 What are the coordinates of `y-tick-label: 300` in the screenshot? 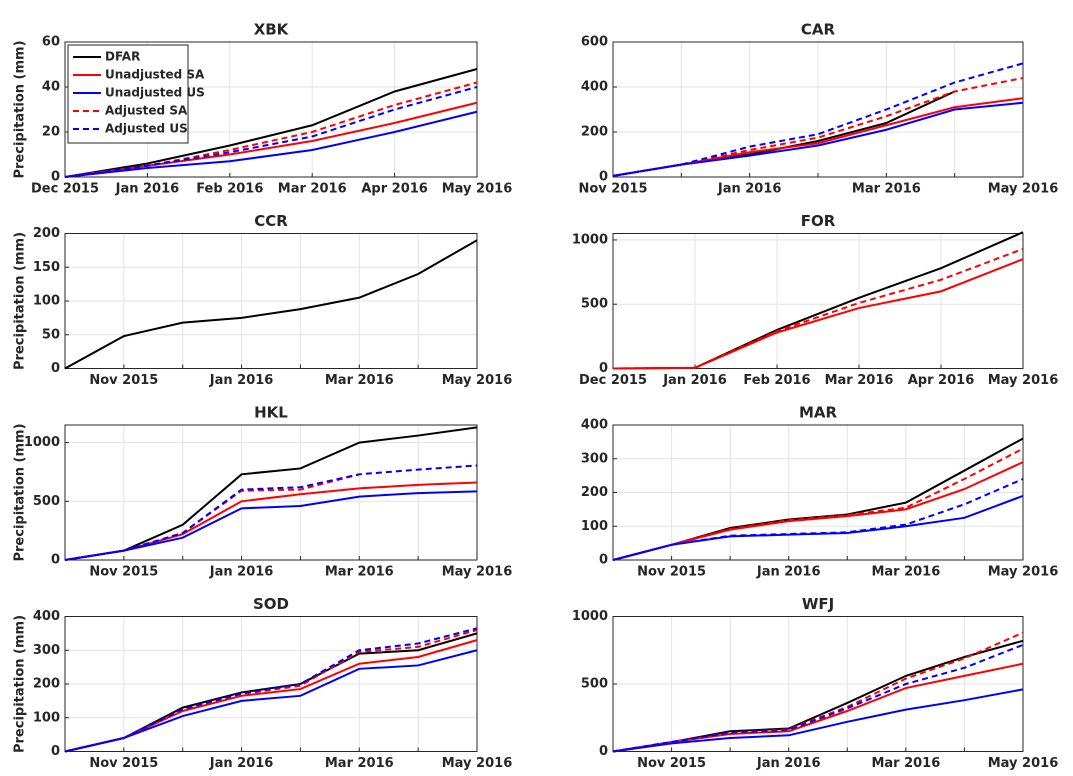 It's located at (46, 650).